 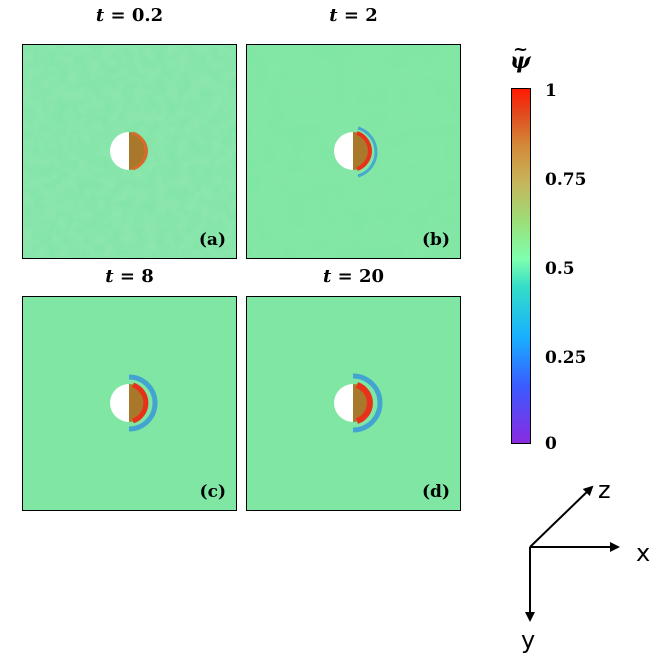 I want to click on panel-d-title: t = 20, so click(x=353, y=276).